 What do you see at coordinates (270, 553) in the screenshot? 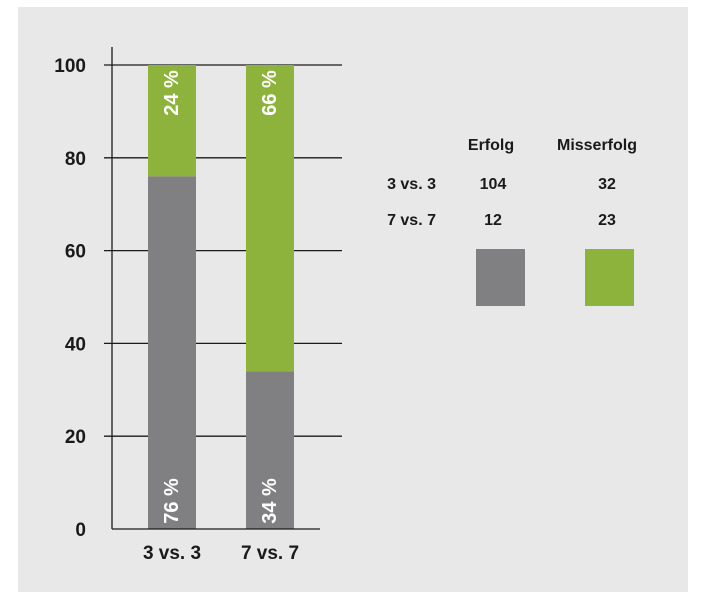
I see `x-category-label: 7 vs. 7` at bounding box center [270, 553].